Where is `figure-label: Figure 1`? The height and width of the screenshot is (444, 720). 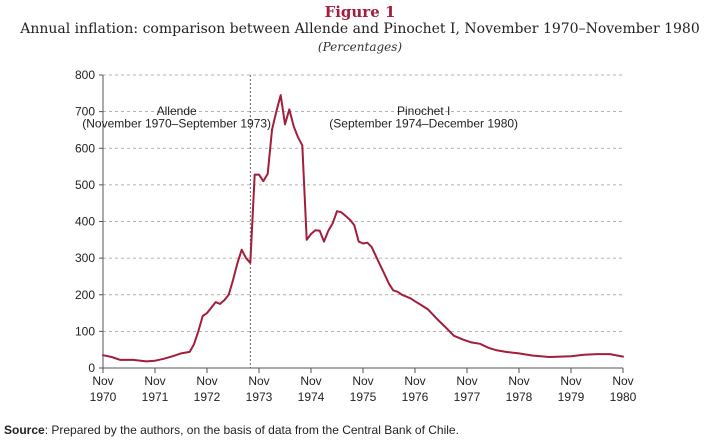 figure-label: Figure 1 is located at coordinates (360, 12).